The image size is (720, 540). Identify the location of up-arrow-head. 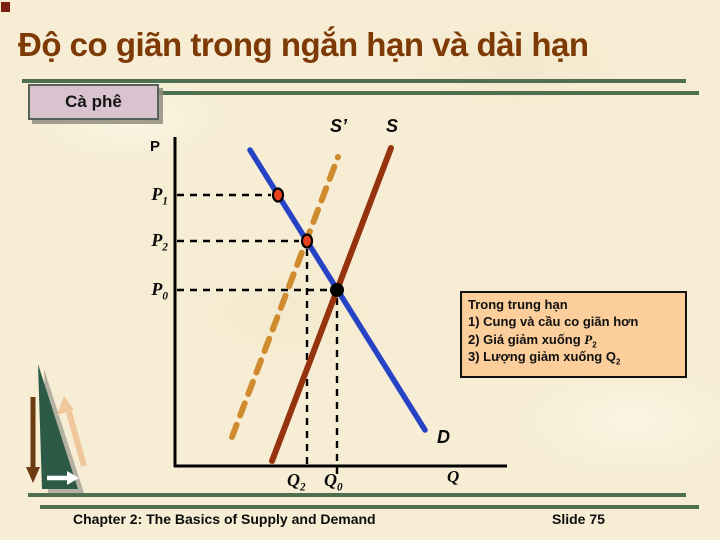
(65, 405).